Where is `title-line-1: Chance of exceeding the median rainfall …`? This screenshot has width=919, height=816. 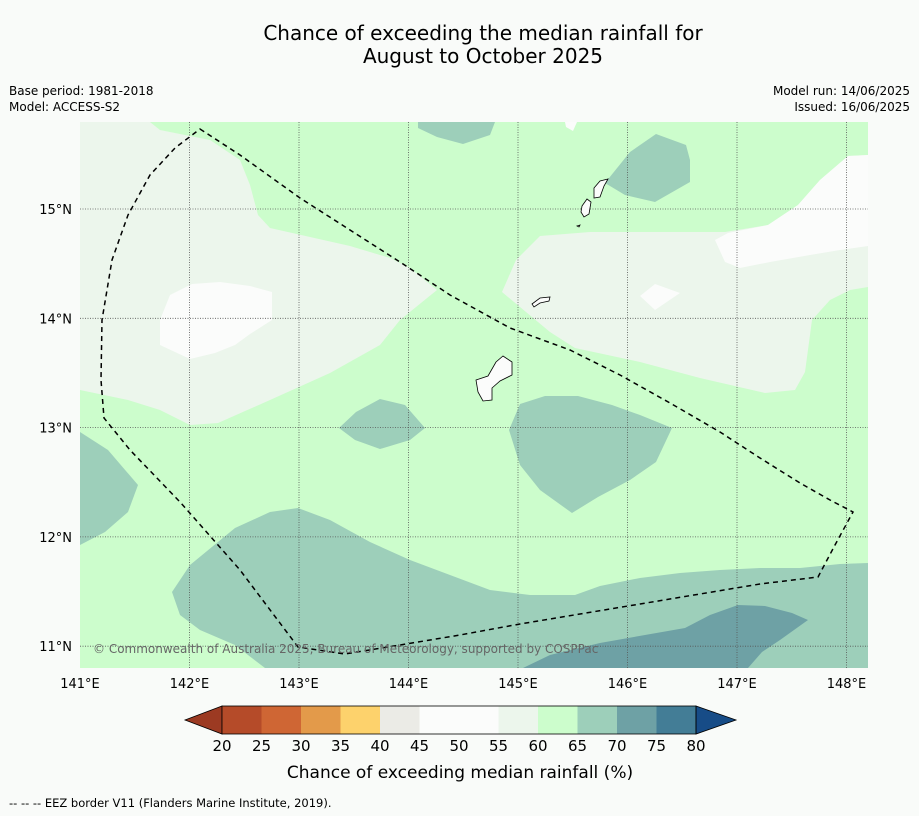
title-line-1: Chance of exceeding the median rainfall … is located at coordinates (483, 33).